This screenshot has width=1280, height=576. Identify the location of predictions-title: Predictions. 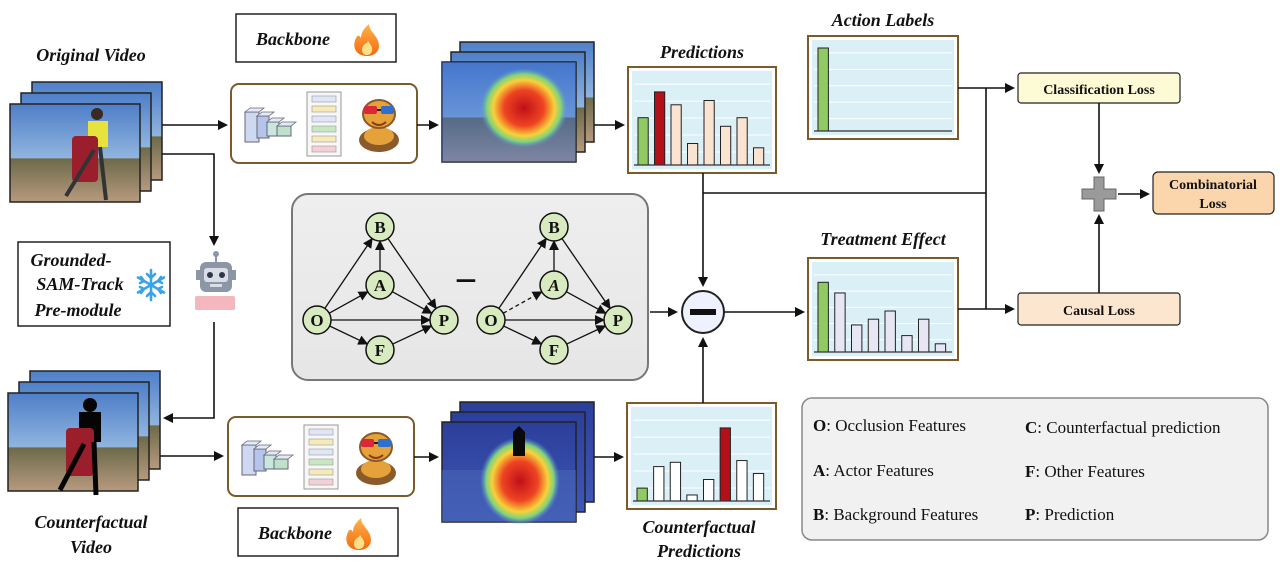
(701, 52).